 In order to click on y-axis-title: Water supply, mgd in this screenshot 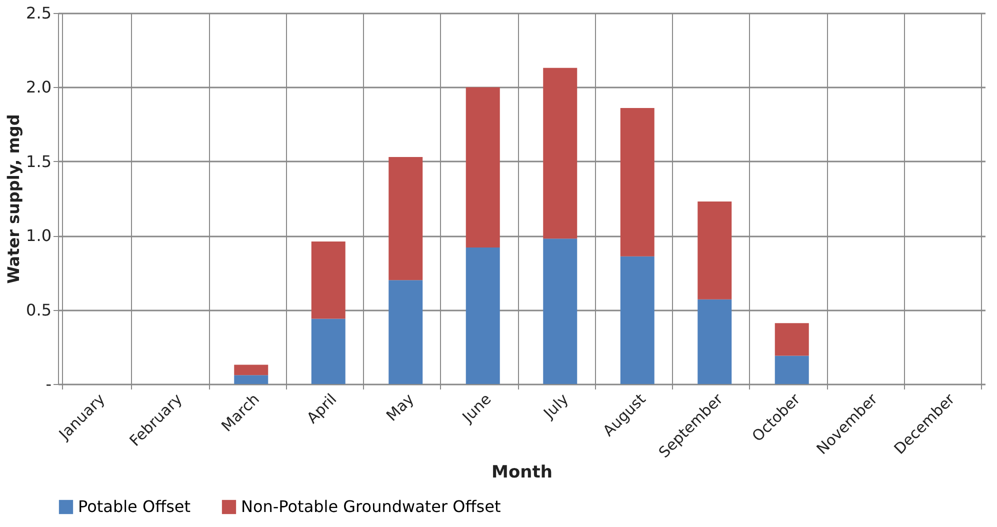, I will do `click(14, 199)`.